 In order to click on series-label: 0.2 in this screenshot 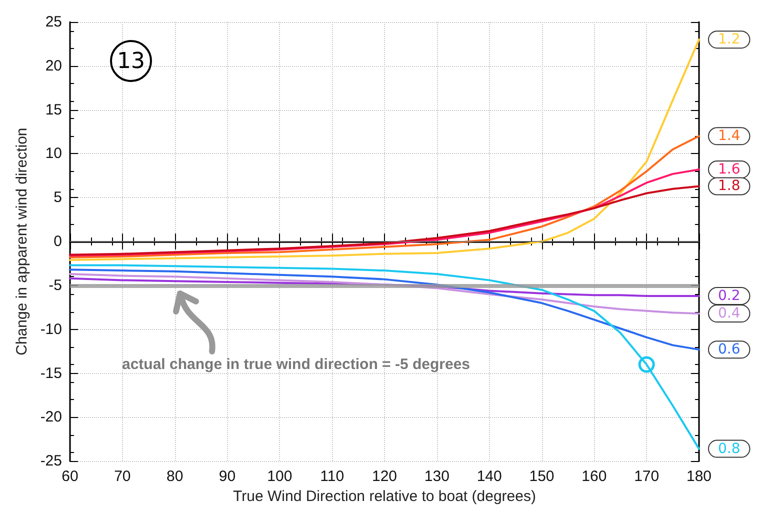, I will do `click(729, 296)`.